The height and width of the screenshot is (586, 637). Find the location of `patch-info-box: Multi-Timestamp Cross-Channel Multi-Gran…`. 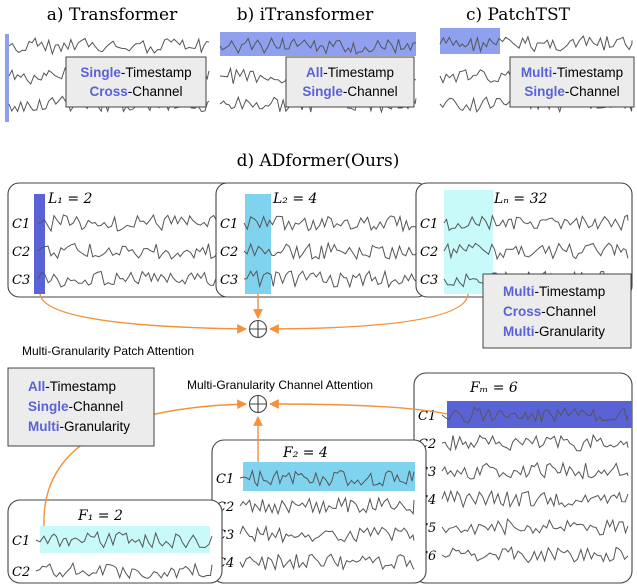

patch-info-box: Multi-Timestamp Cross-Channel Multi-Gran… is located at coordinates (557, 311).